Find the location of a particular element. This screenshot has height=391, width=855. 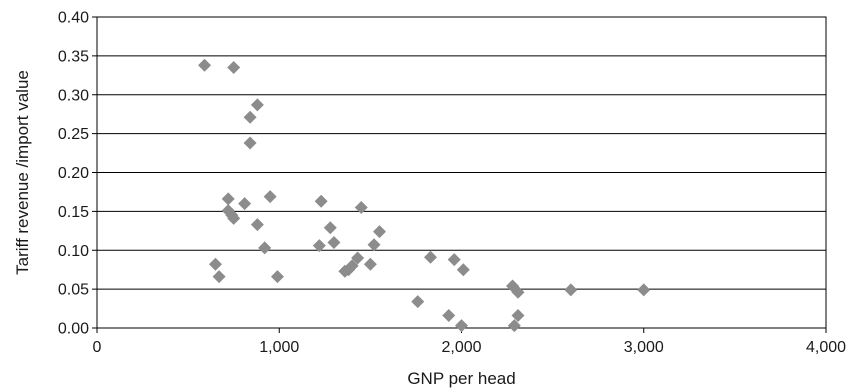

x-axis-ticks: 0 1,000 2,000 3,000 4,000 is located at coordinates (469, 342).